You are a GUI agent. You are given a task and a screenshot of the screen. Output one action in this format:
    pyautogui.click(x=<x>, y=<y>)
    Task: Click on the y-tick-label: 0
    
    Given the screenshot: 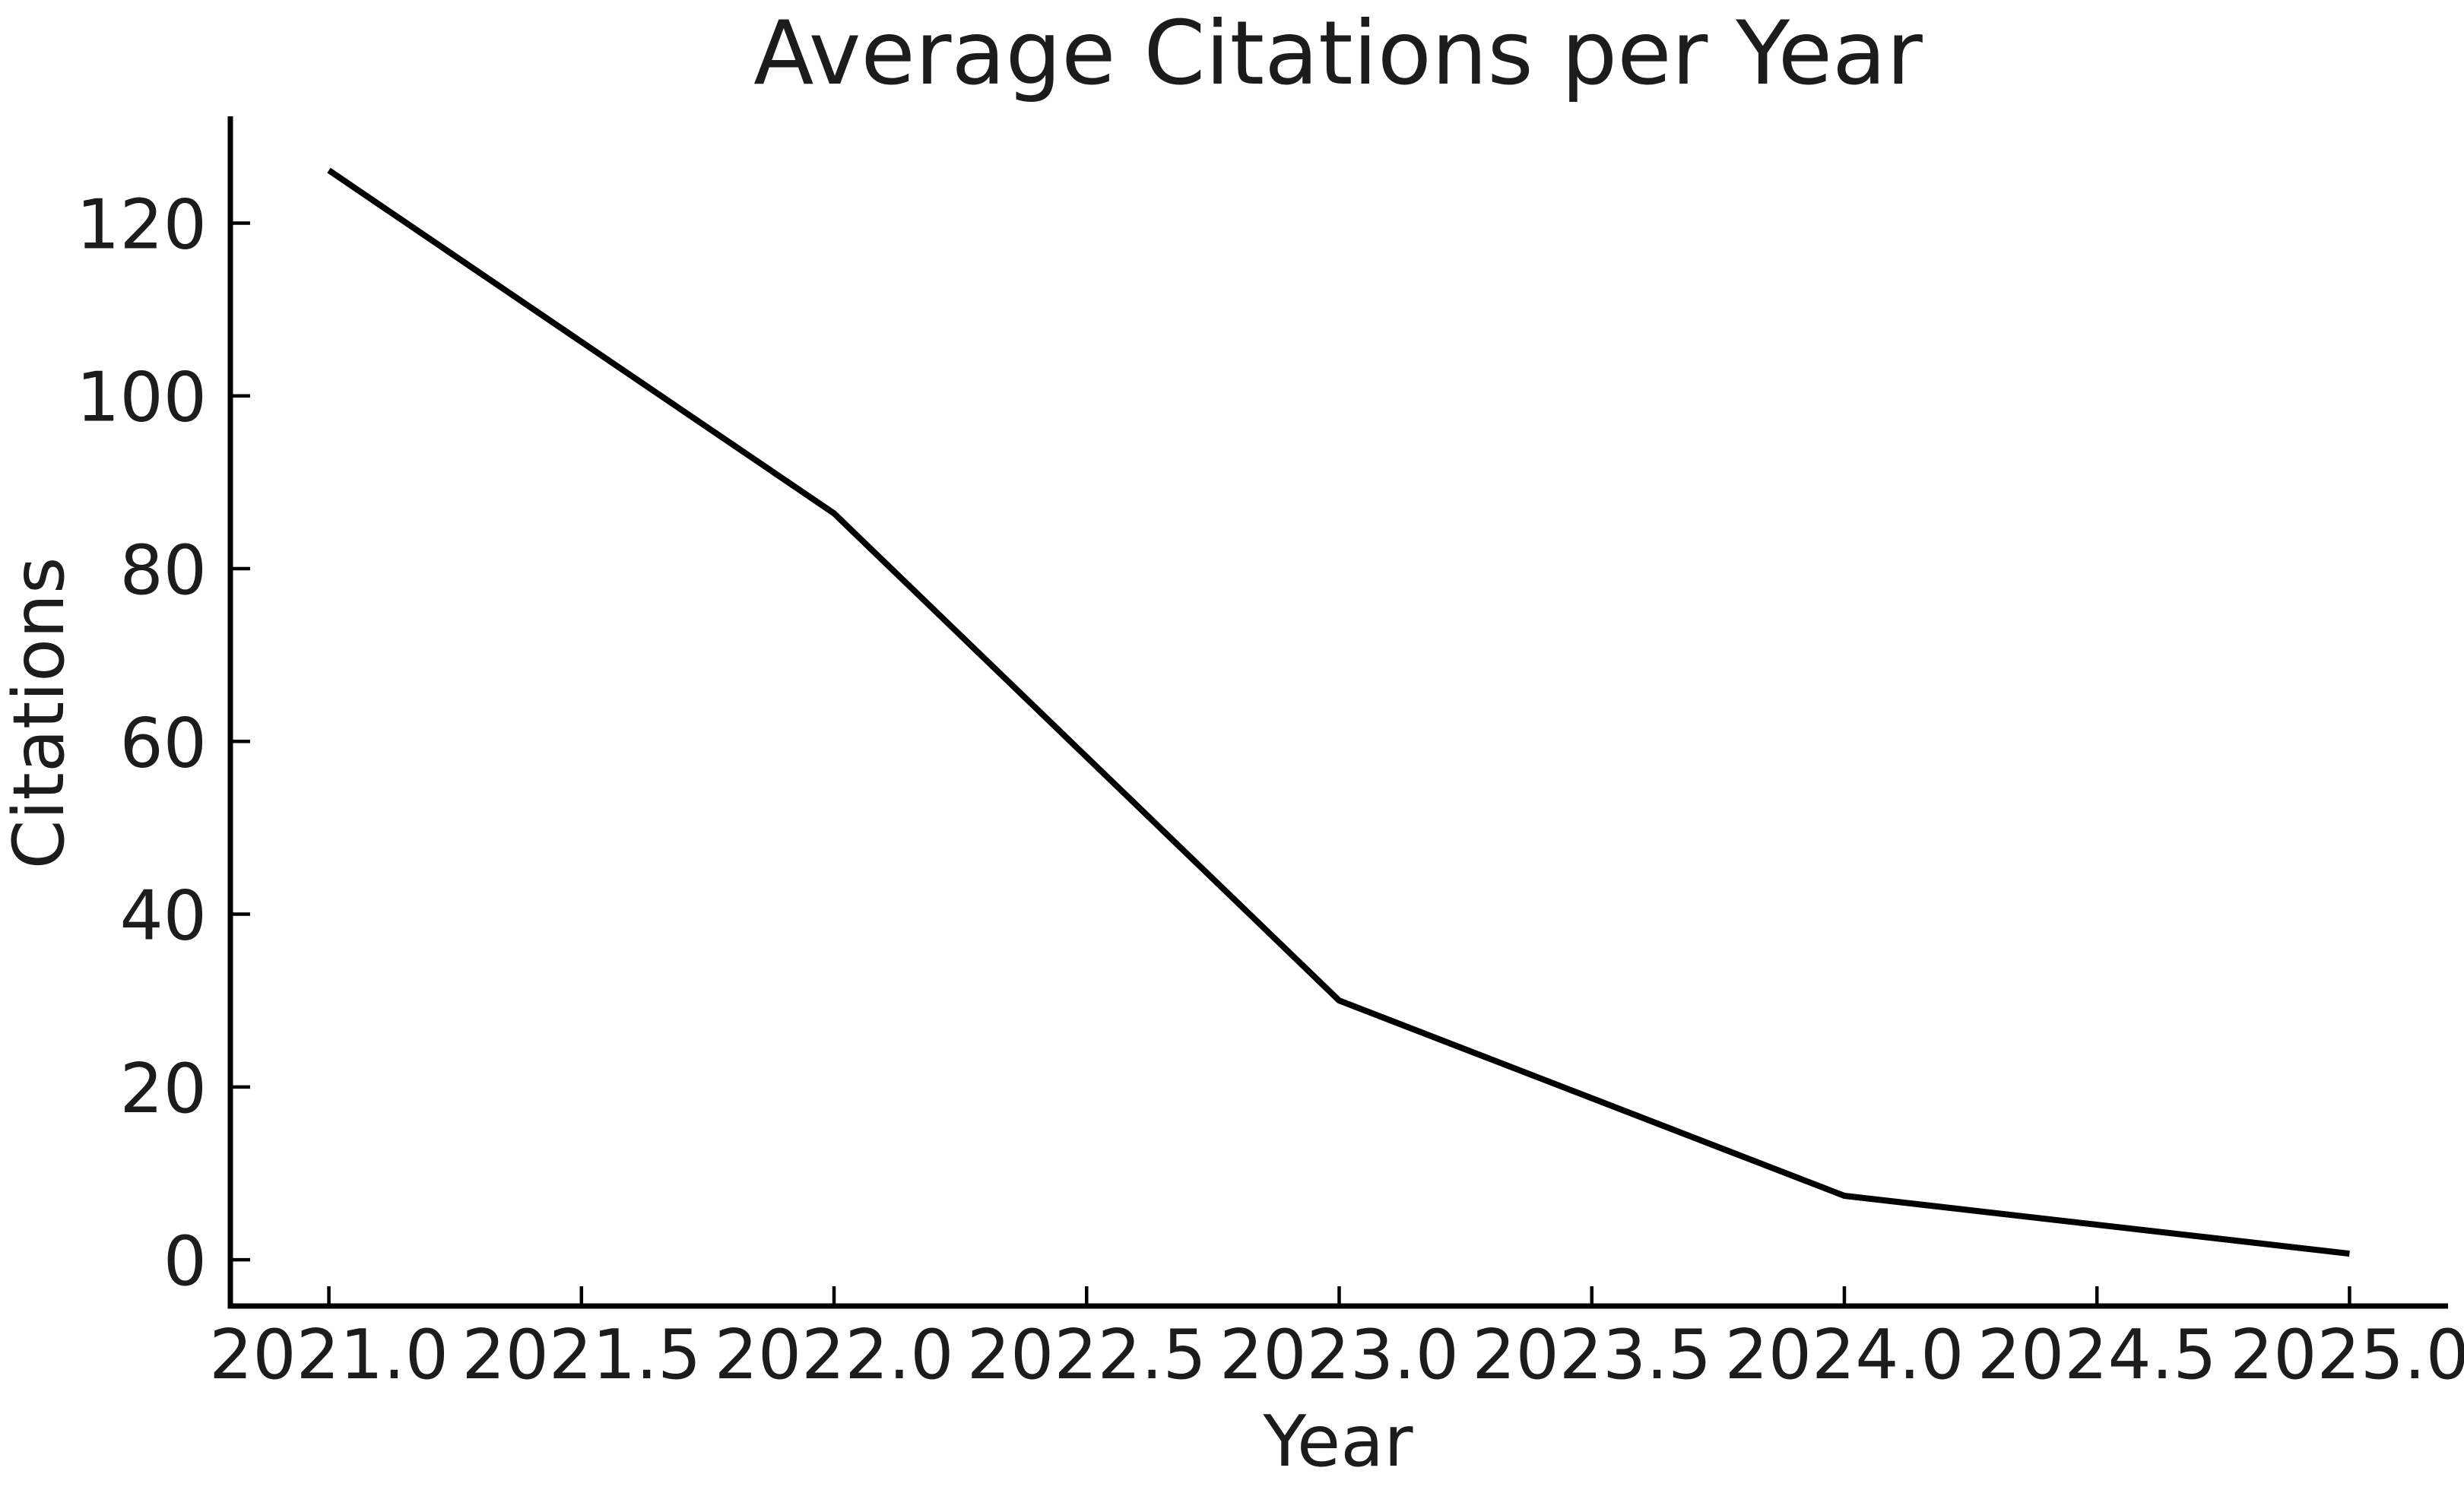 What is the action you would take?
    pyautogui.click(x=185, y=1261)
    